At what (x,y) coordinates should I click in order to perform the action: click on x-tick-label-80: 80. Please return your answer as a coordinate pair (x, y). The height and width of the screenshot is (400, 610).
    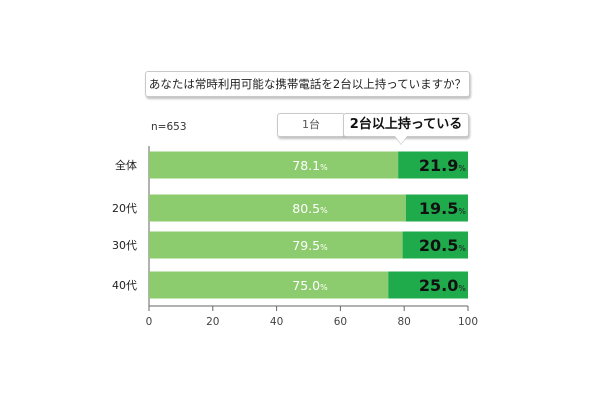
    Looking at the image, I should click on (404, 322).